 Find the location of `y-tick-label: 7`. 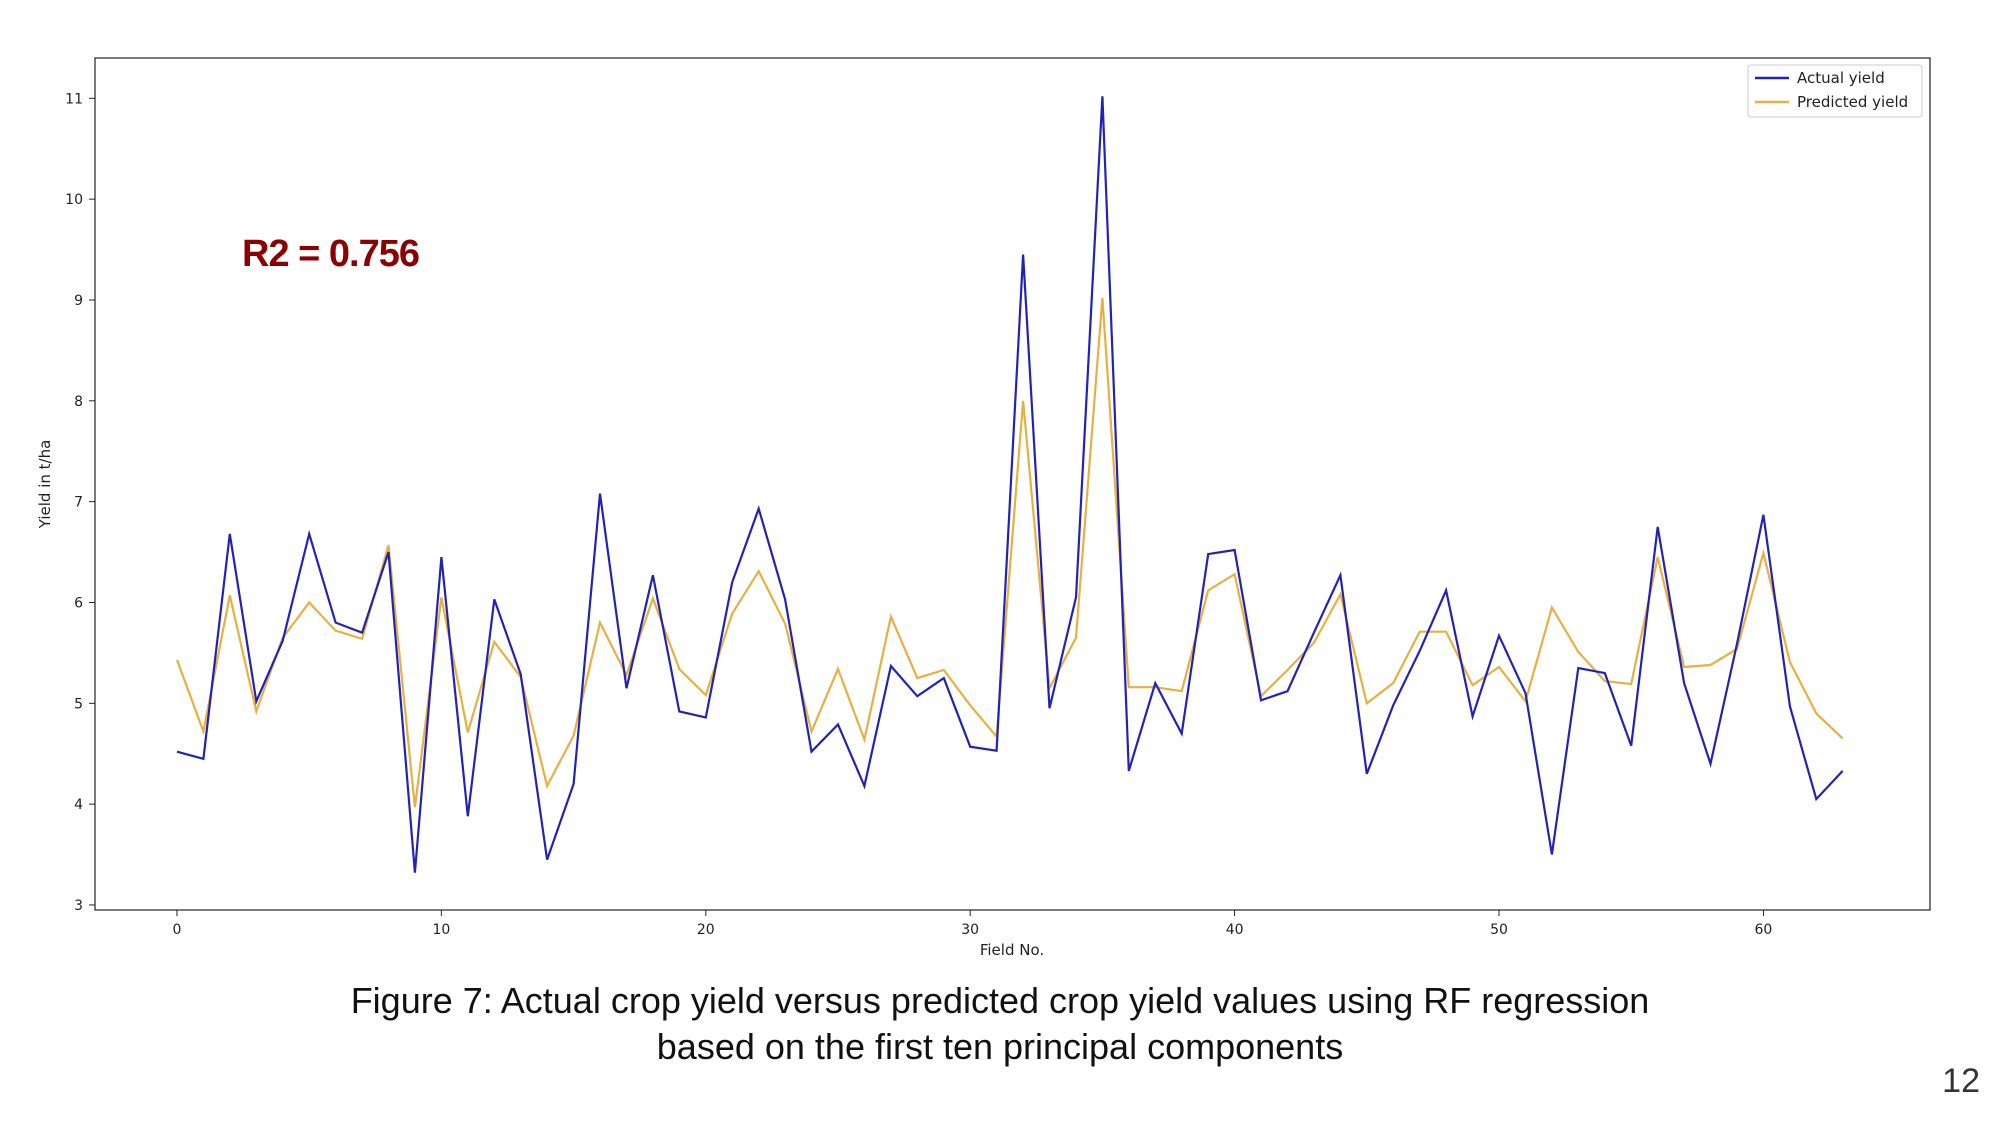

y-tick-label: 7 is located at coordinates (78, 503).